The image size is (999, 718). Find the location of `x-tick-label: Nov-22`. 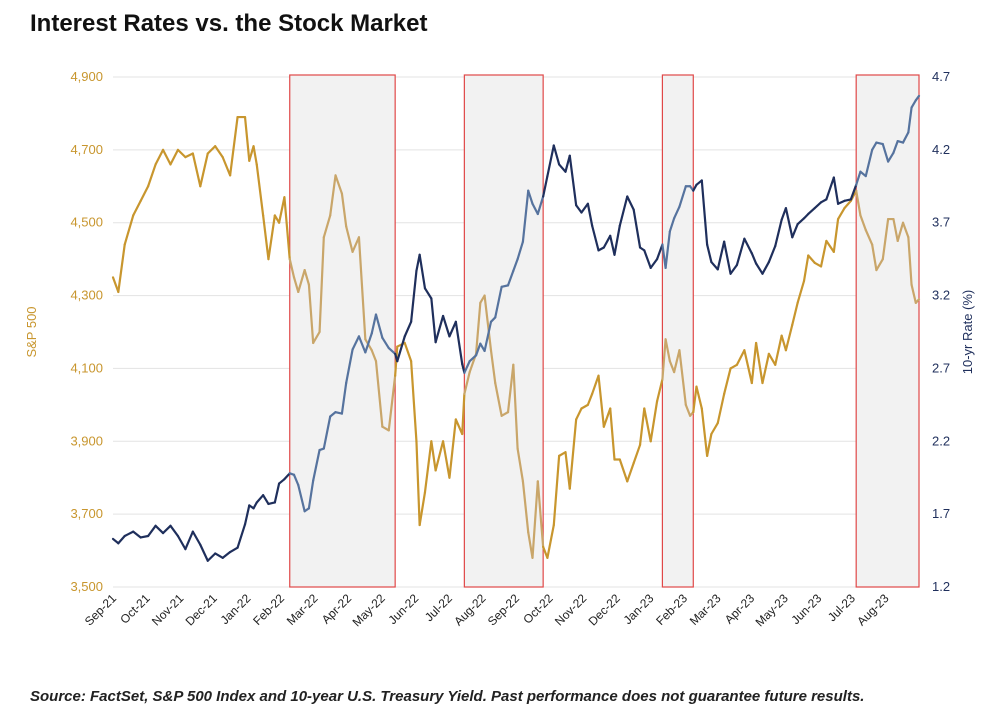

x-tick-label: Nov-22 is located at coordinates (570, 609).